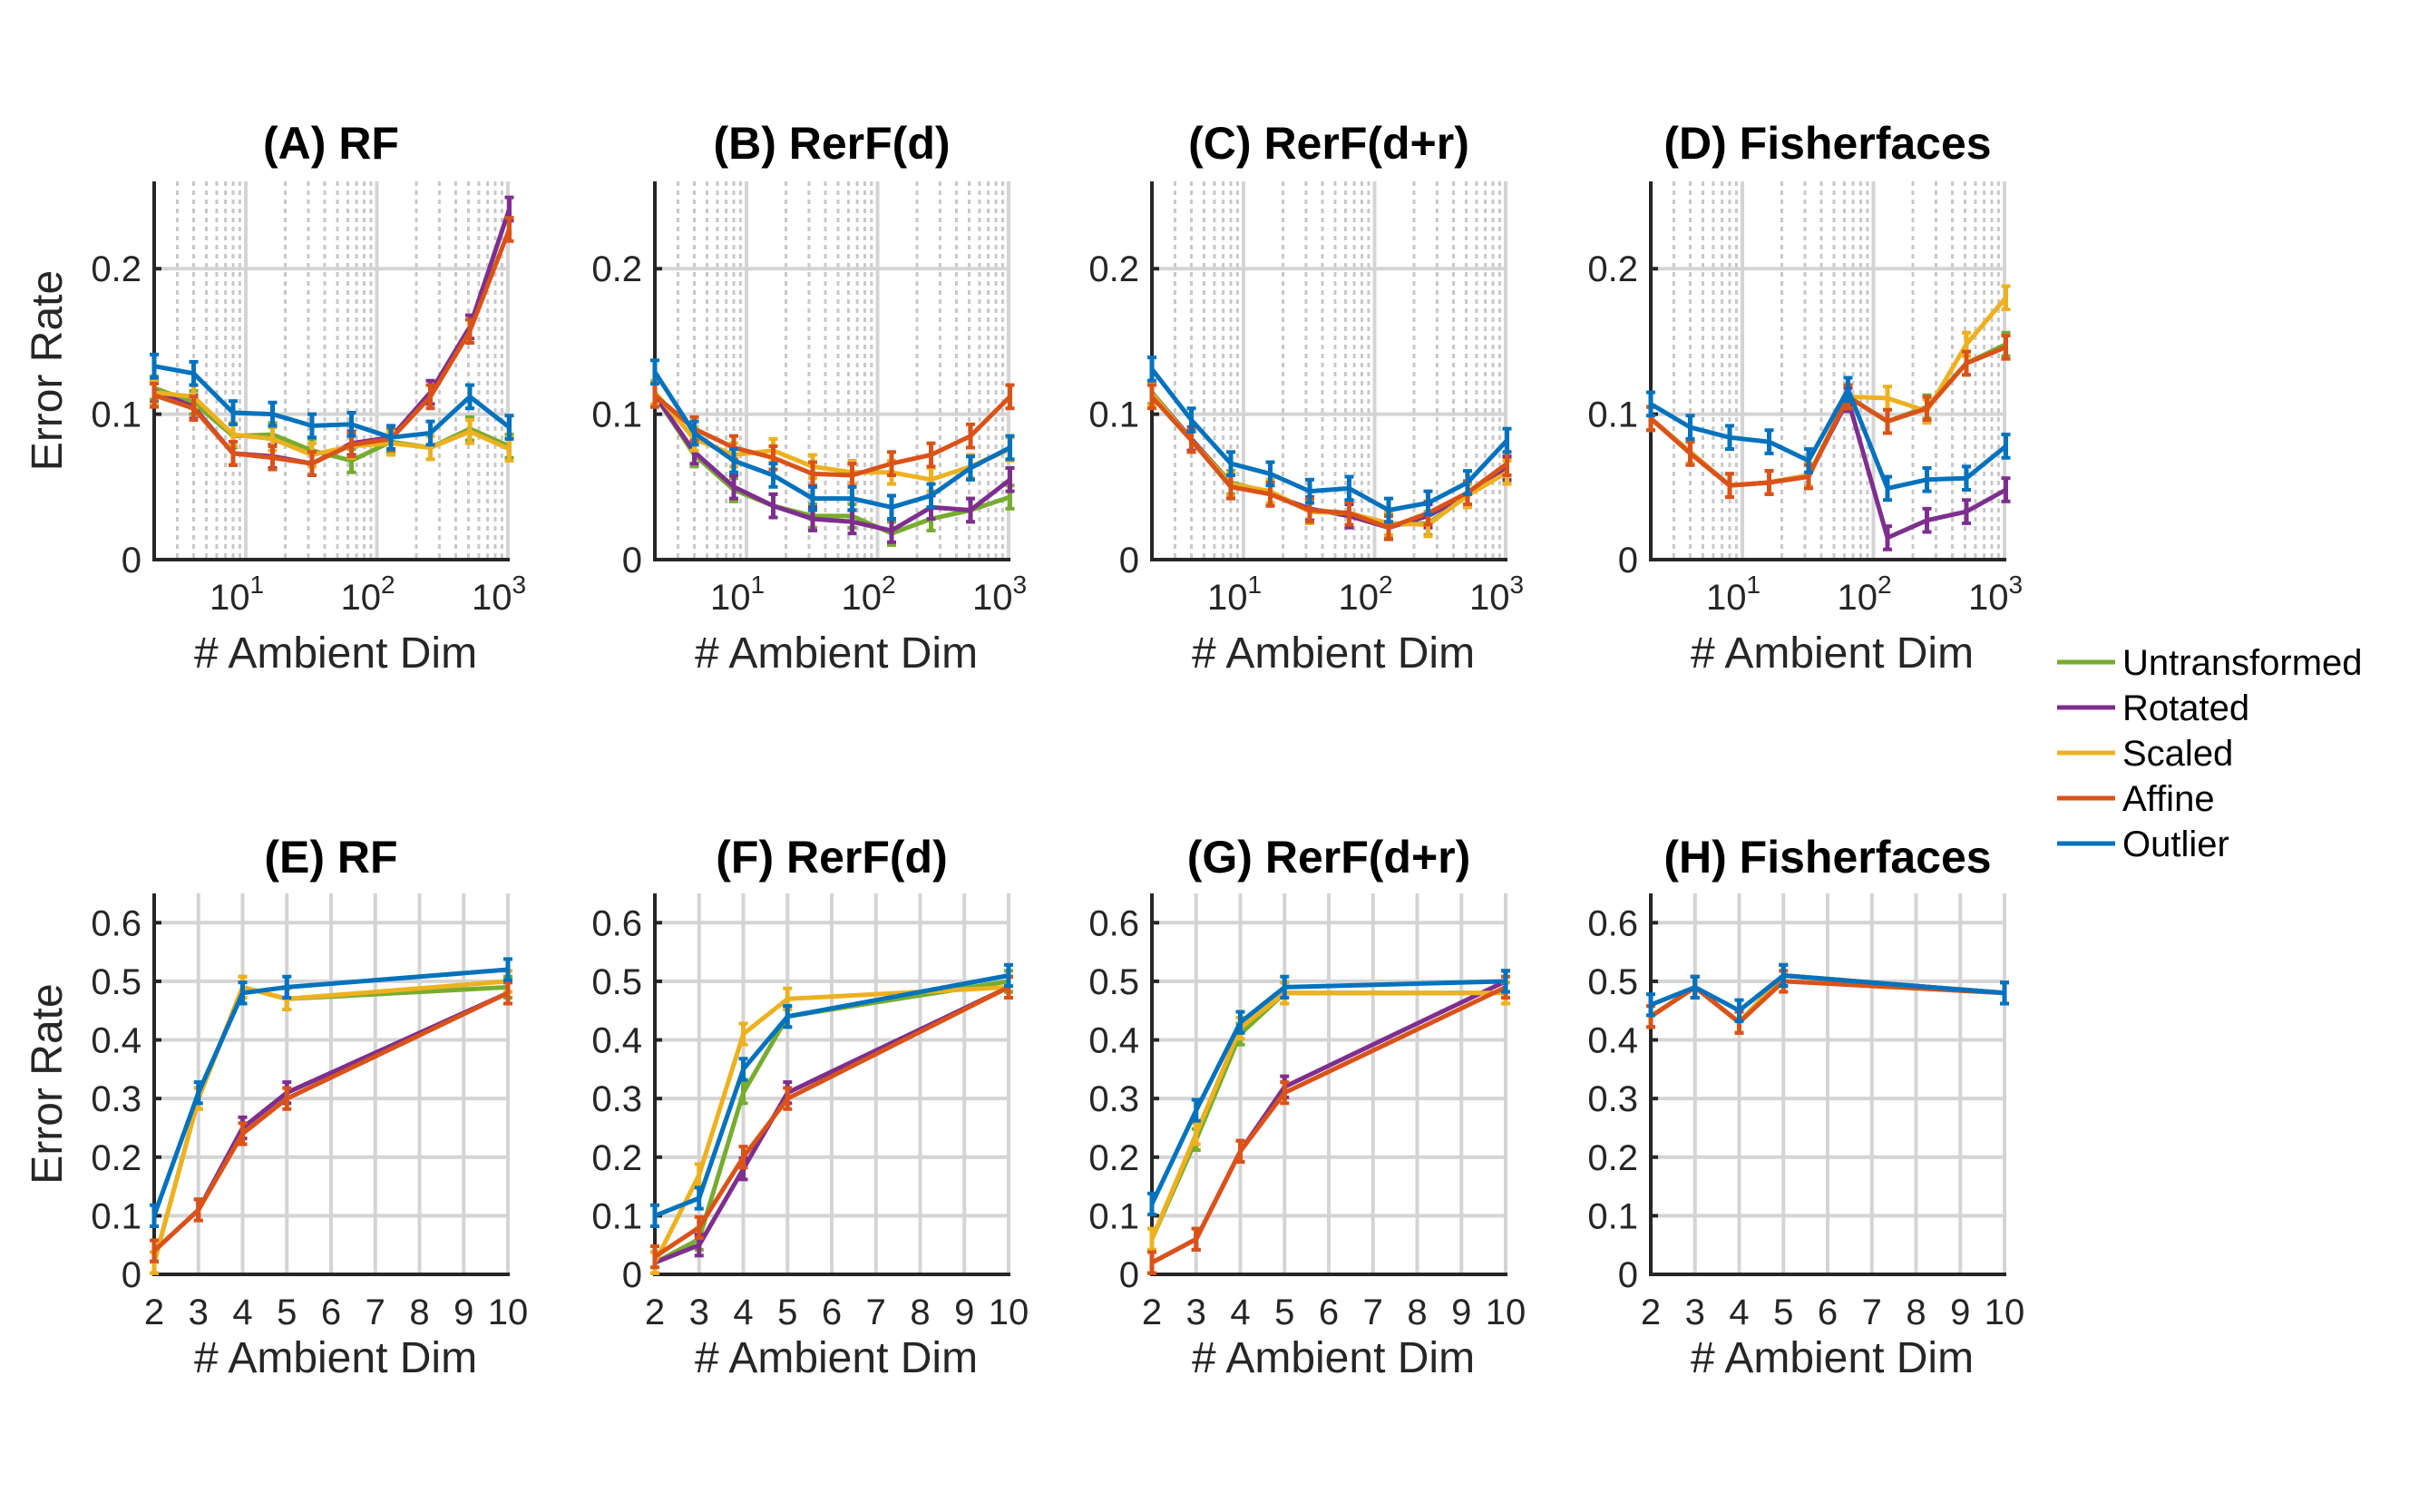 This screenshot has width=2419, height=1512. I want to click on panel-d-series, so click(1829, 417).